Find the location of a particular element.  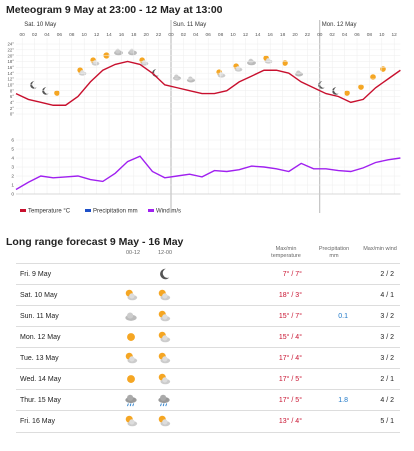

temp: 18° / 3° is located at coordinates (290, 295).